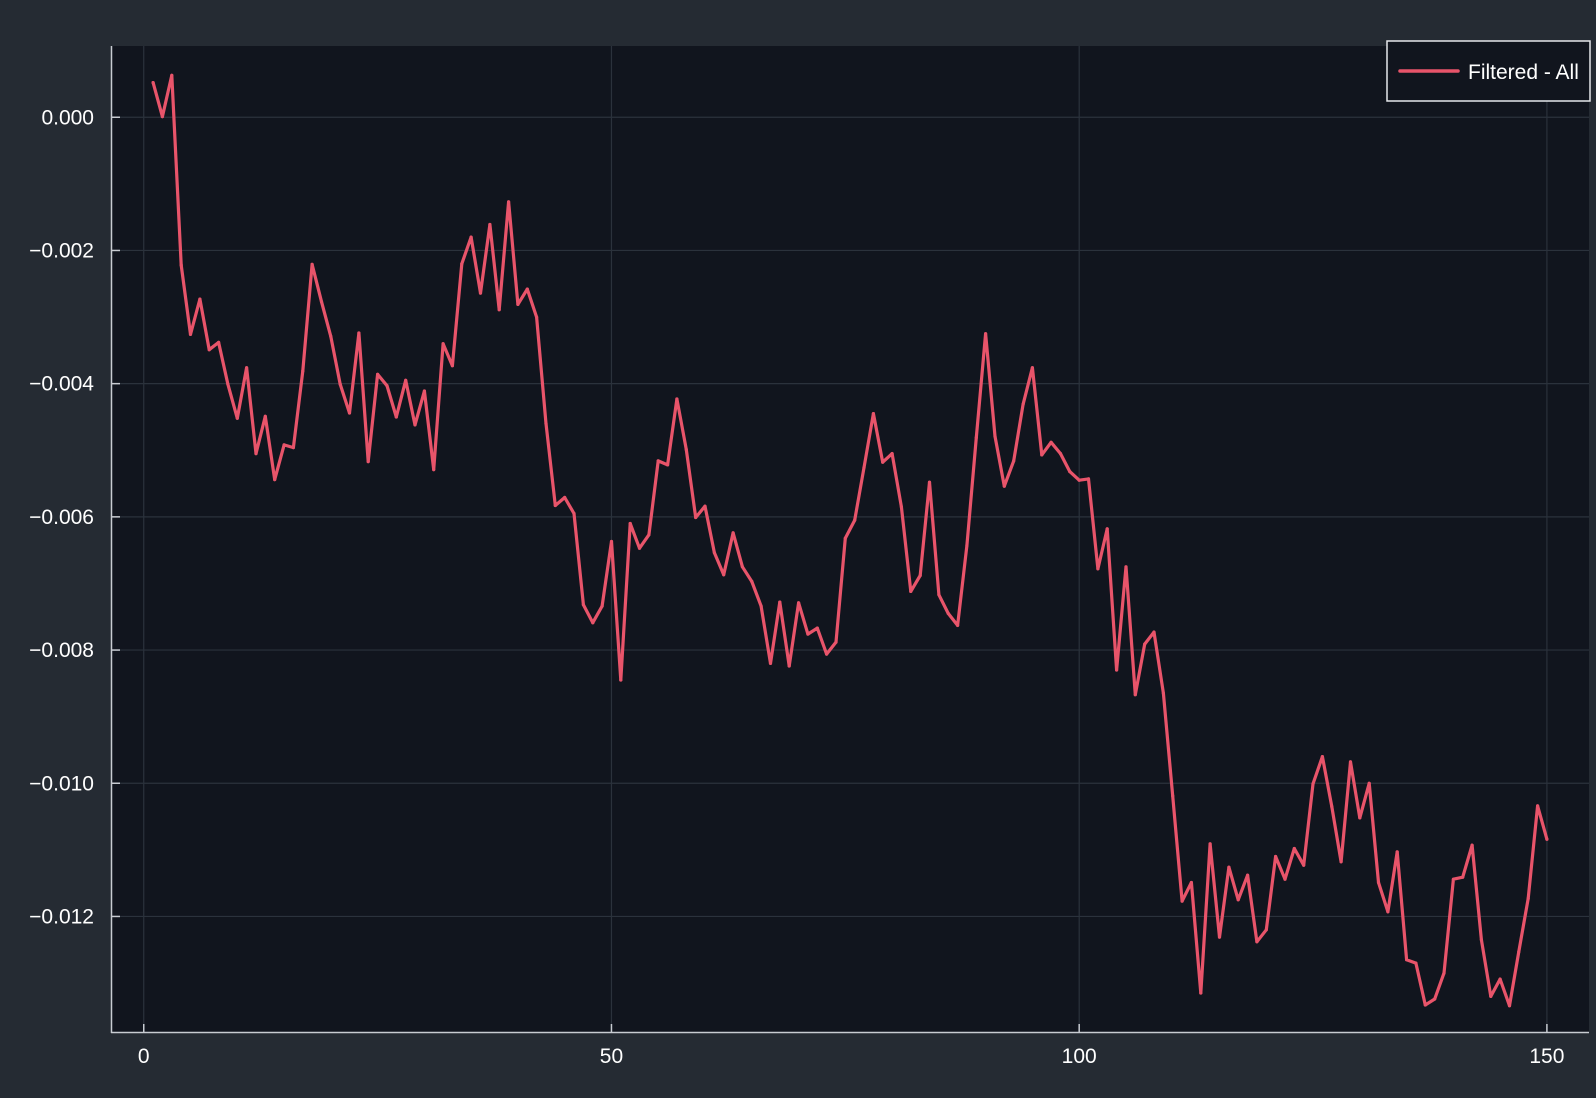 The width and height of the screenshot is (1596, 1098). I want to click on x-tick-label: 100, so click(1079, 1056).